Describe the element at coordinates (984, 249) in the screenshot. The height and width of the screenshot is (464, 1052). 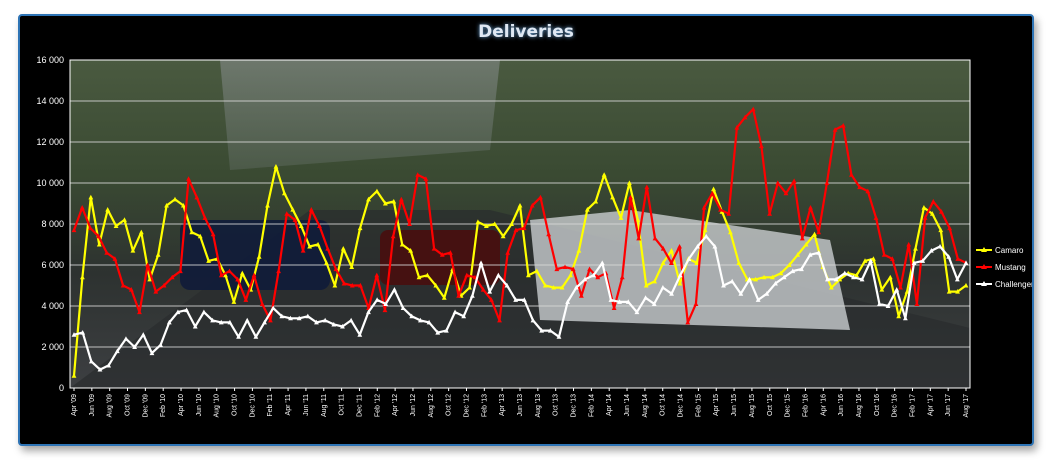
I see `legend-marker-camaro` at that location.